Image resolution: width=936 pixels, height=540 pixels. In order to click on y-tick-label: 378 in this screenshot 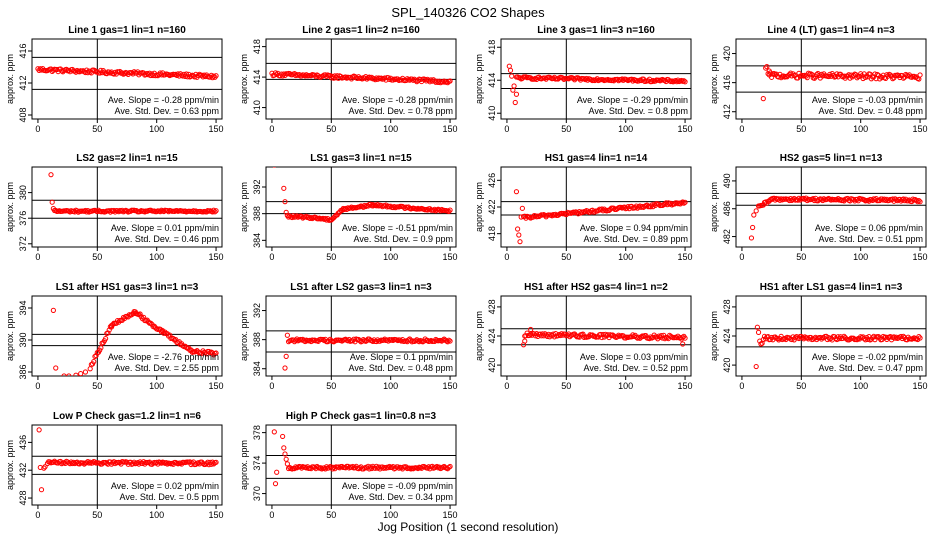, I will do `click(257, 432)`.